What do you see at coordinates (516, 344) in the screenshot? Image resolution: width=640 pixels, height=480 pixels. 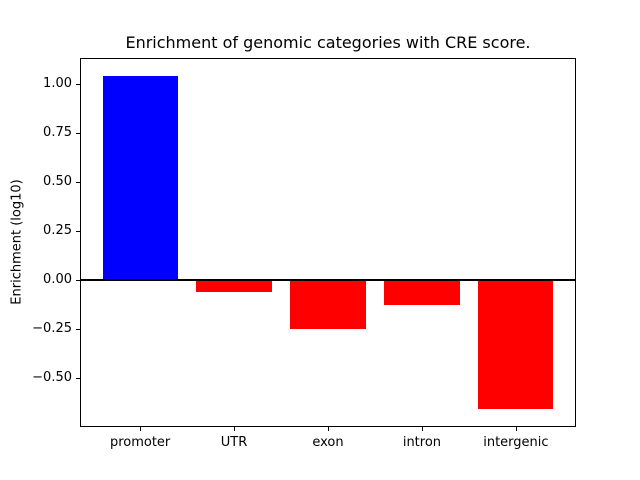 I see `bar-intergenic` at bounding box center [516, 344].